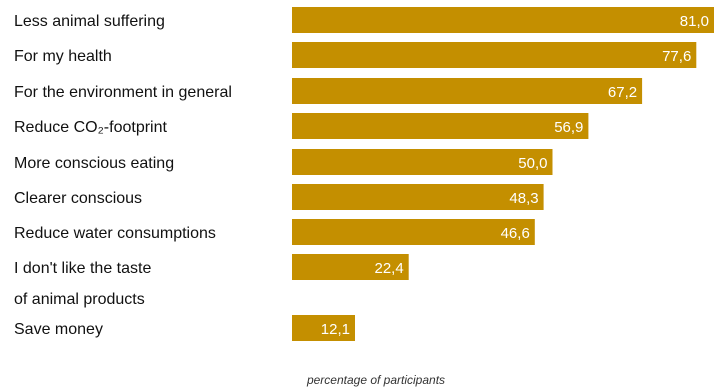 This screenshot has width=725, height=387. Describe the element at coordinates (89, 21) in the screenshot. I see `category-label: Less animal suffering` at that location.